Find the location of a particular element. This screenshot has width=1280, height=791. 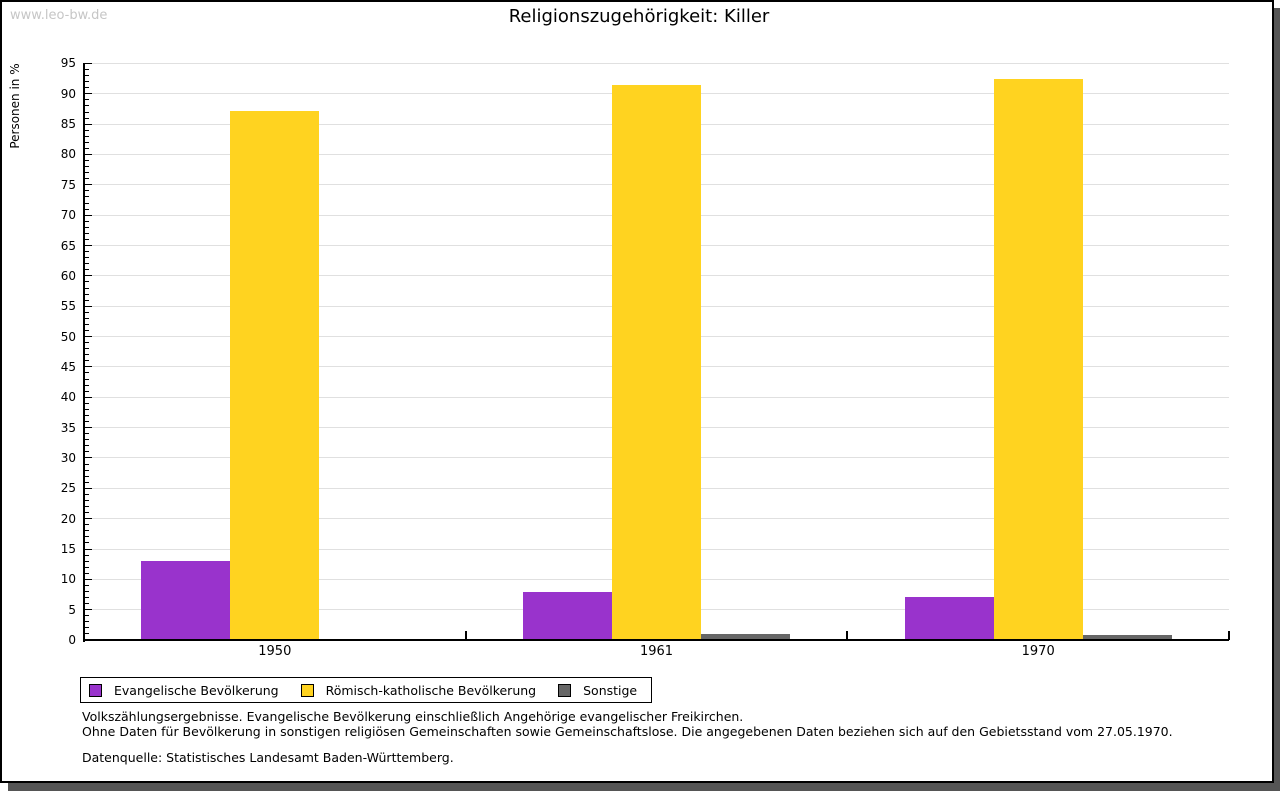

y-tick-label: 25 is located at coordinates (68, 488).